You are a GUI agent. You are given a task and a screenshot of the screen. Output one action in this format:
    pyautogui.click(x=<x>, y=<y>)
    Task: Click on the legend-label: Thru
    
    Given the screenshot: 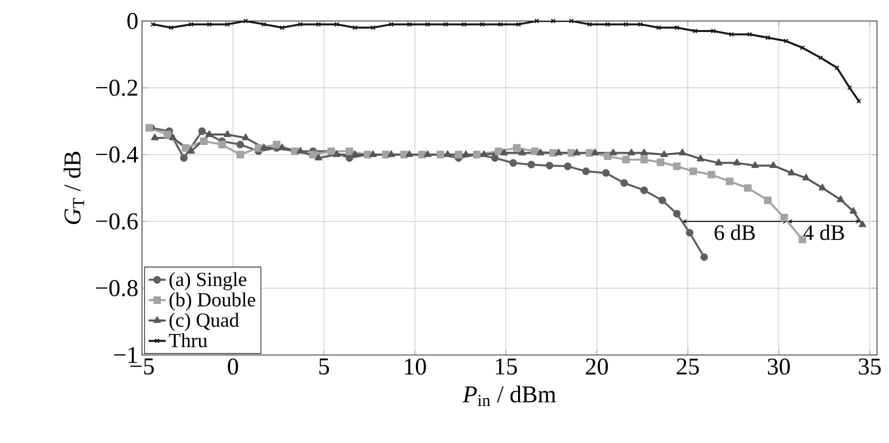 What is the action you would take?
    pyautogui.click(x=188, y=340)
    